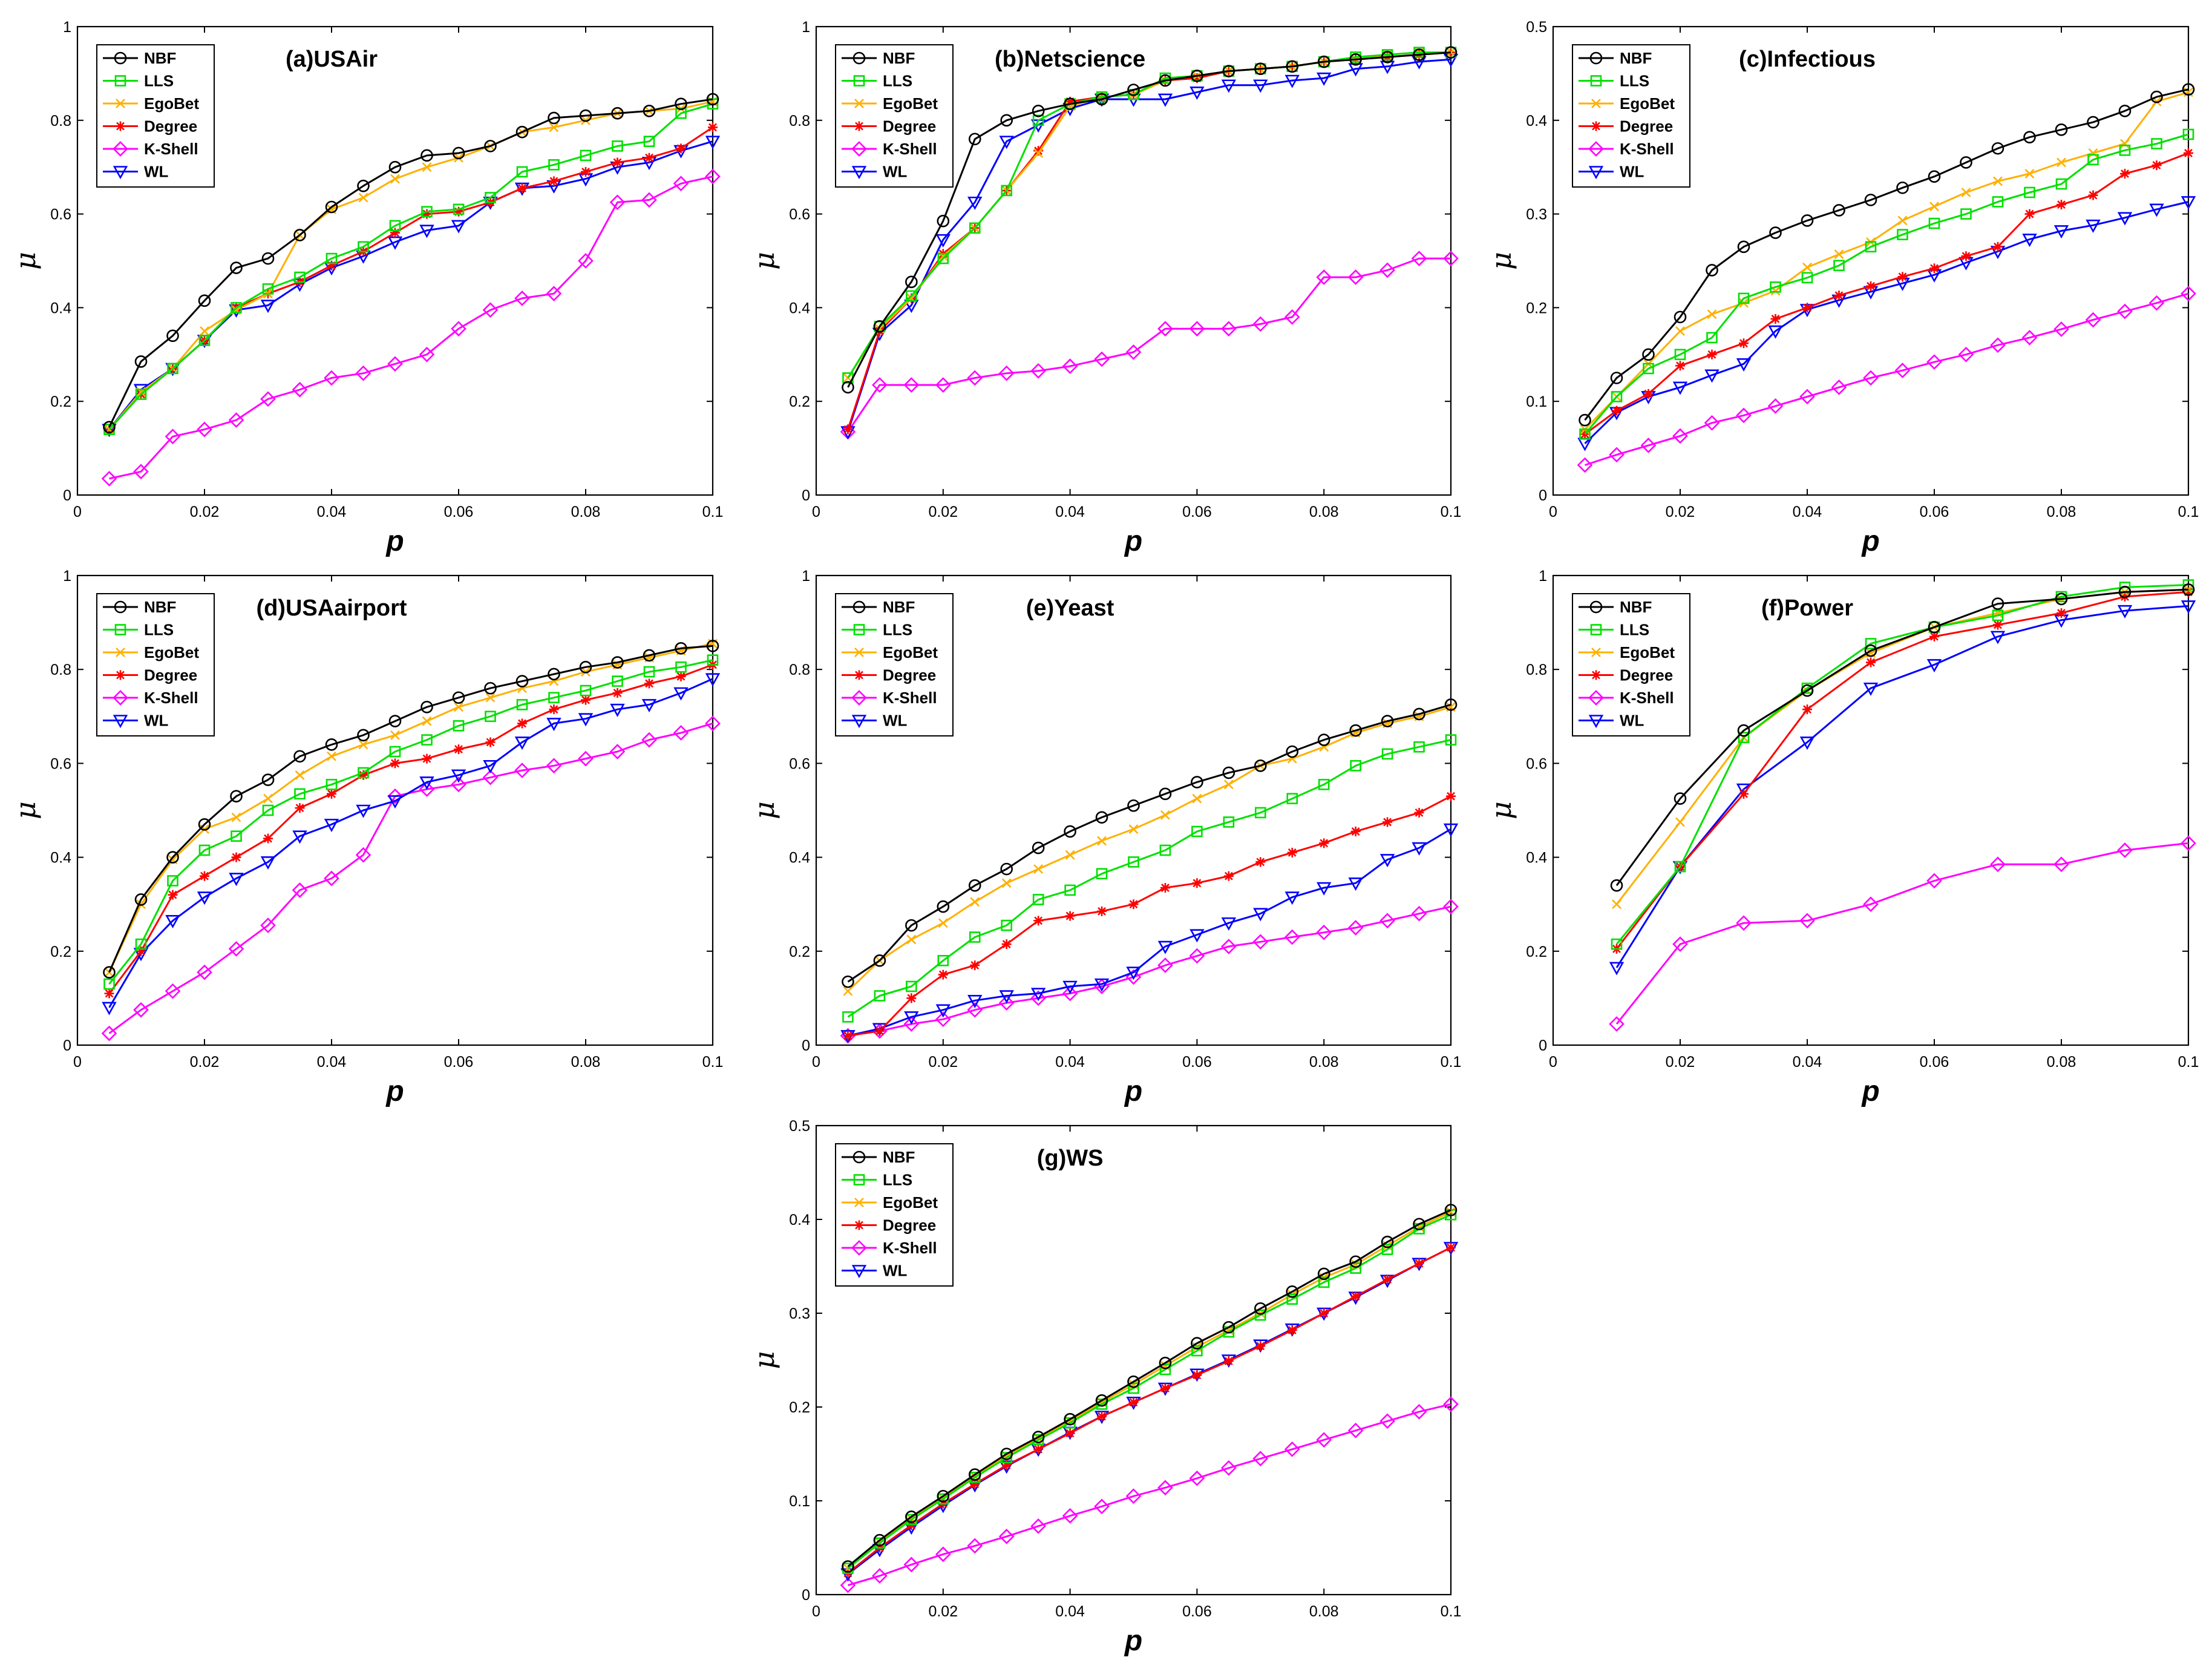 Image resolution: width=2212 pixels, height=1663 pixels. Describe the element at coordinates (649, 141) in the screenshot. I see `panel-1-point-lls` at that location.